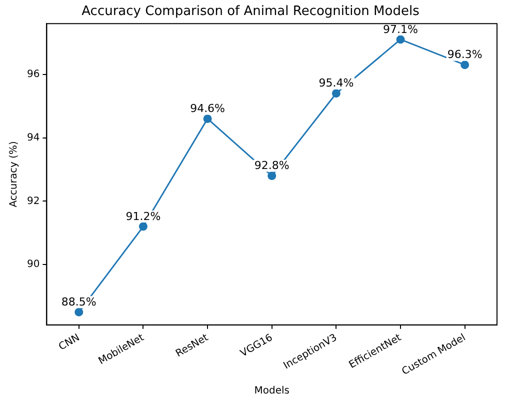  I want to click on data-label: 88.5%, so click(78, 302).